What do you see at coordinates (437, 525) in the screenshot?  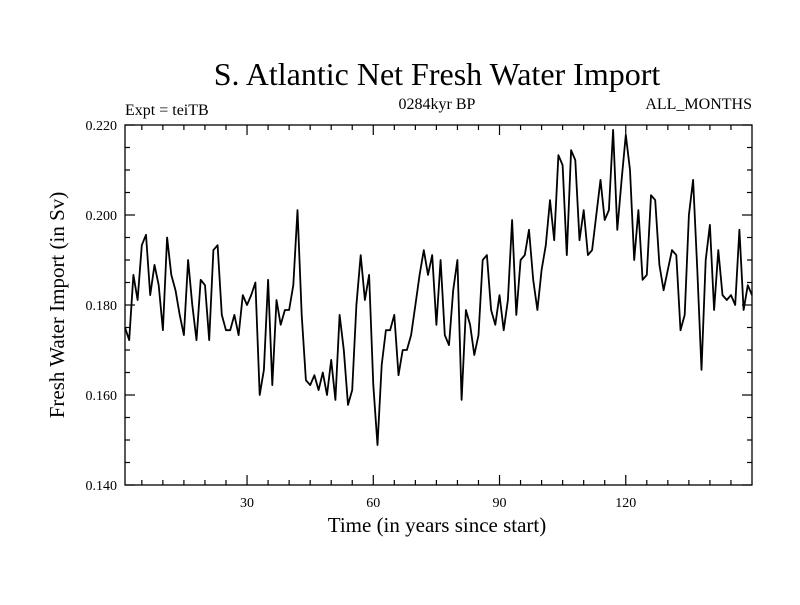 I see `x-axis-title: Time (in years since start)` at bounding box center [437, 525].